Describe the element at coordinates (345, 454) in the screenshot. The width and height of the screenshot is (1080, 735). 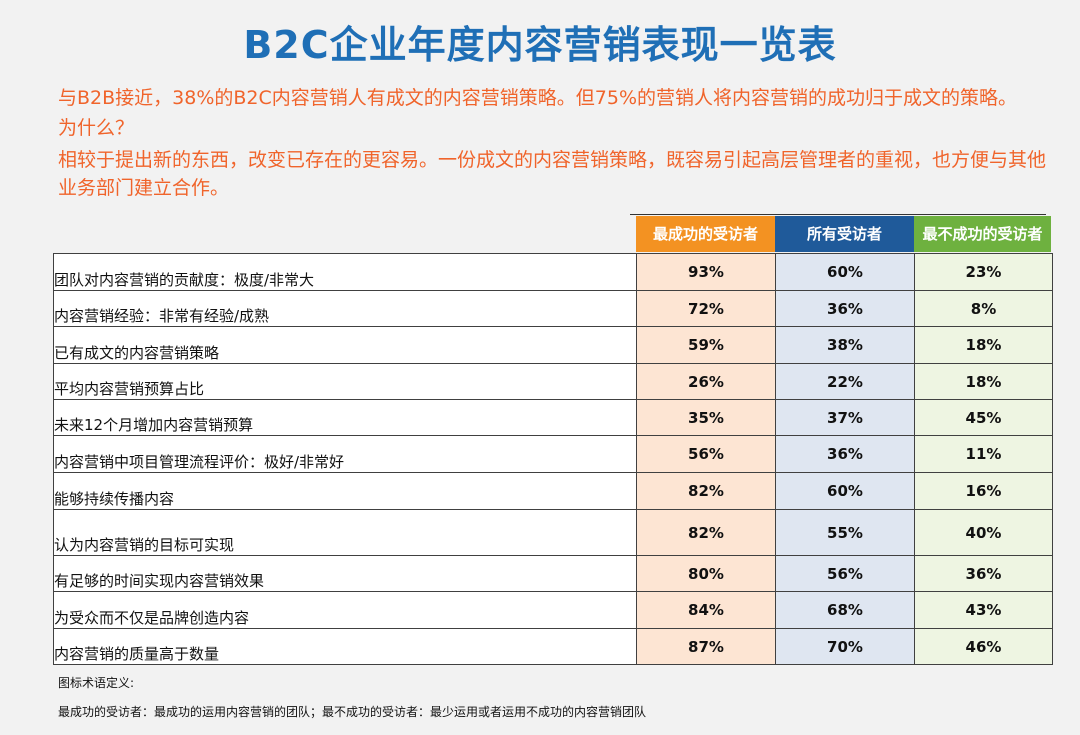
I see `row-label: 内容营销中项目管理流程评价：极好/非常好` at that location.